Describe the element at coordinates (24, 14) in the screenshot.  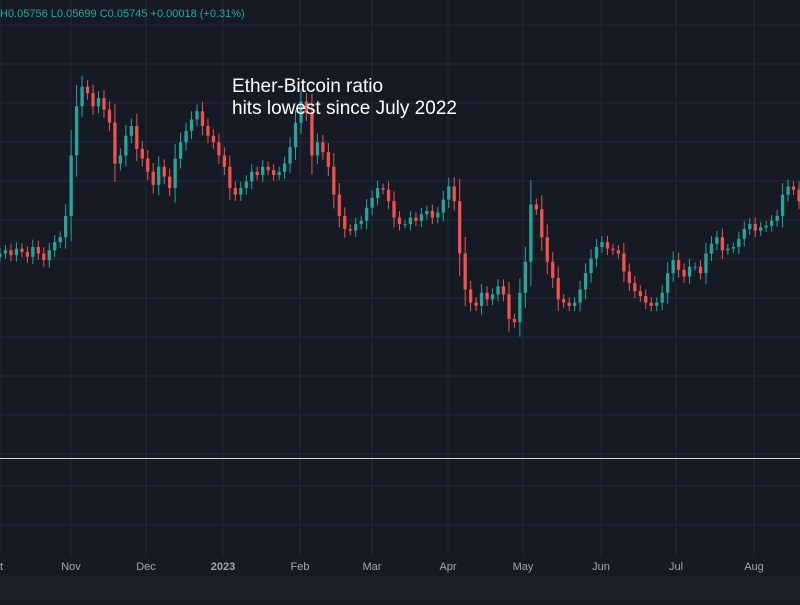
I see `ohlc-high: H0.05756` at that location.